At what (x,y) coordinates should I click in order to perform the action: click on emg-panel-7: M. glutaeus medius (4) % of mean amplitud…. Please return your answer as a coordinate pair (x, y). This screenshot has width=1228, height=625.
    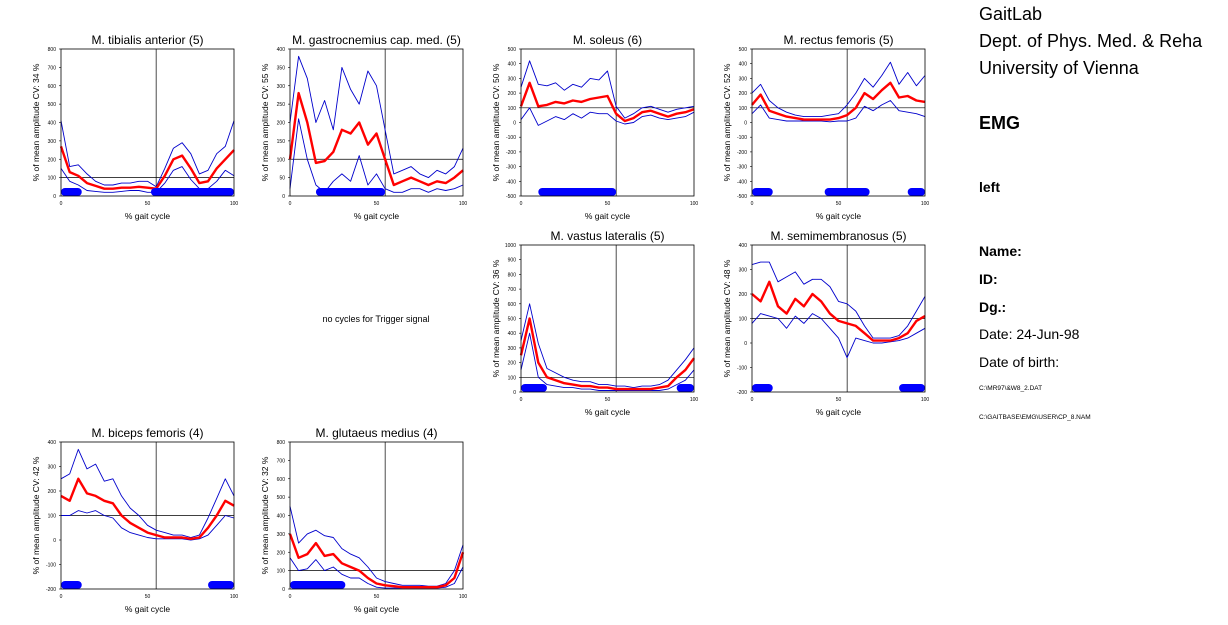
    Looking at the image, I should click on (363, 520).